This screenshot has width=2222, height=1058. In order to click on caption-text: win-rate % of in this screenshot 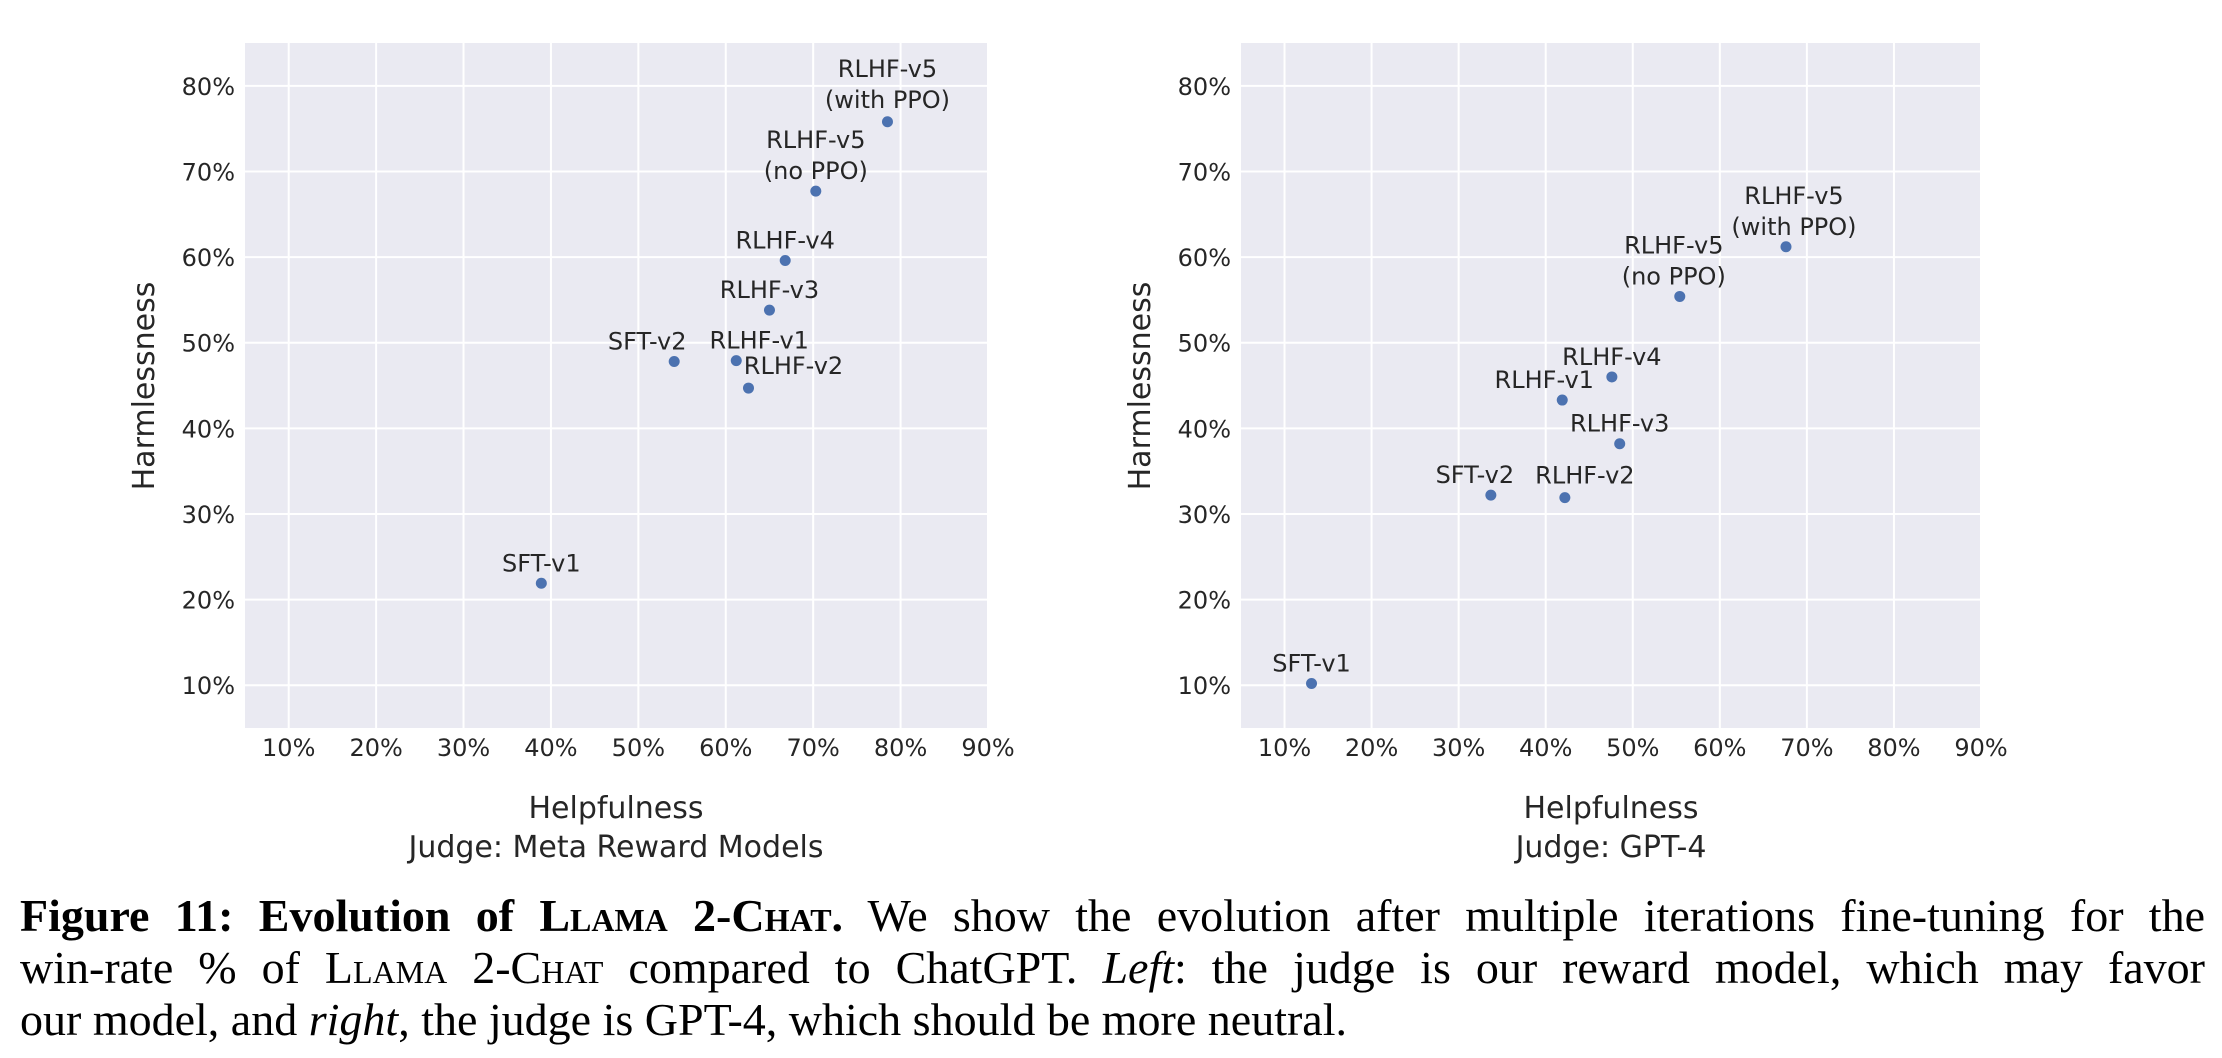, I will do `click(172, 967)`.